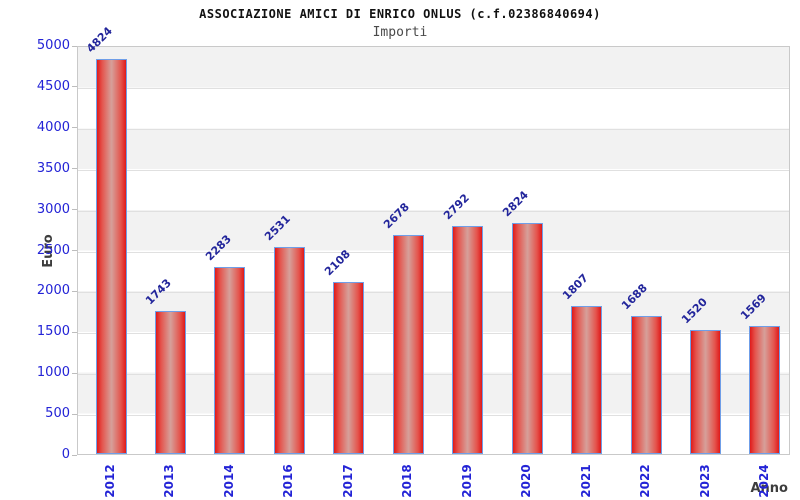 This screenshot has height=500, width=800. What do you see at coordinates (347, 481) in the screenshot?
I see `x-tick-label: 2017` at bounding box center [347, 481].